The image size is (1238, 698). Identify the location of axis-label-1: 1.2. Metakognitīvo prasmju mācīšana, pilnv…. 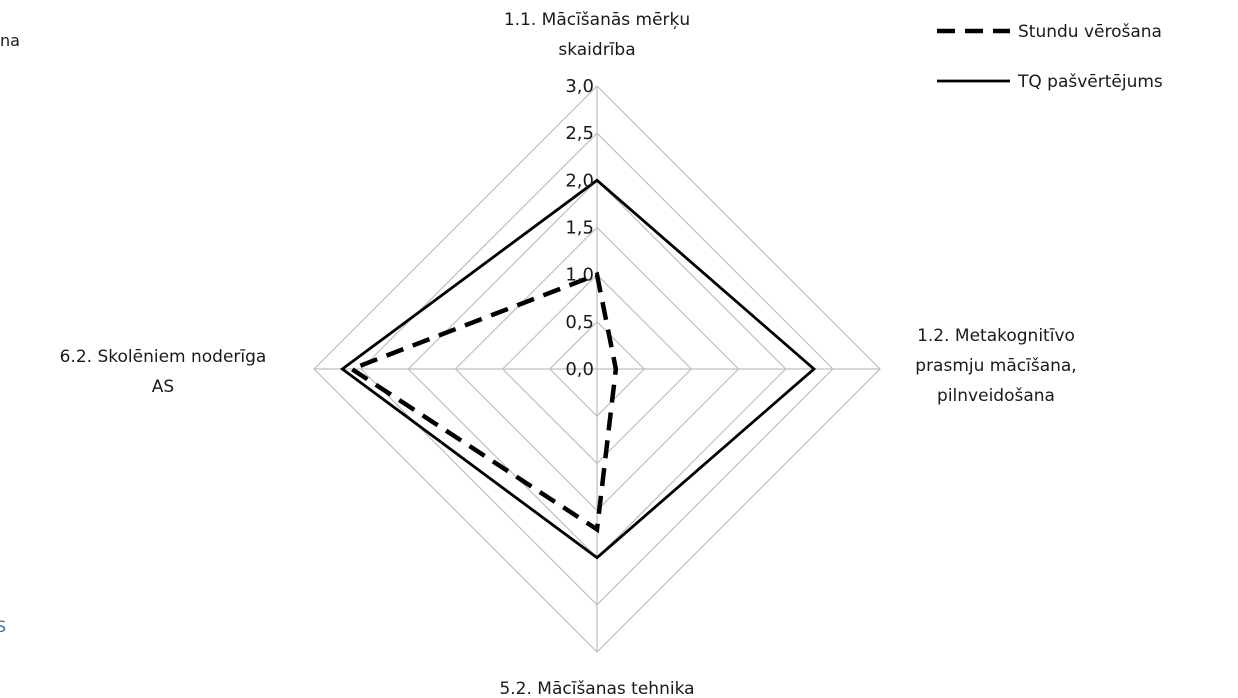
(995, 366).